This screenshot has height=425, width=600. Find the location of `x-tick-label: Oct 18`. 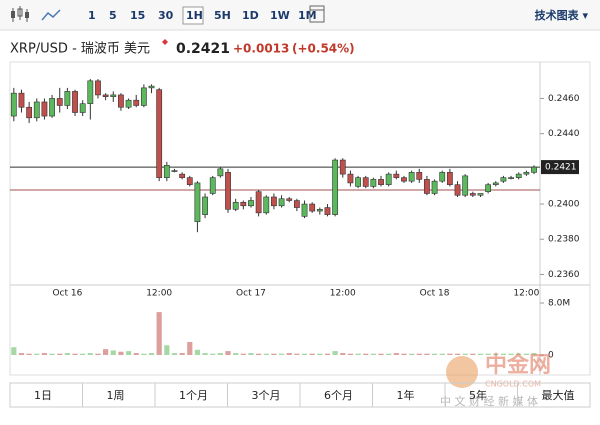

x-tick-label: Oct 18 is located at coordinates (435, 294).